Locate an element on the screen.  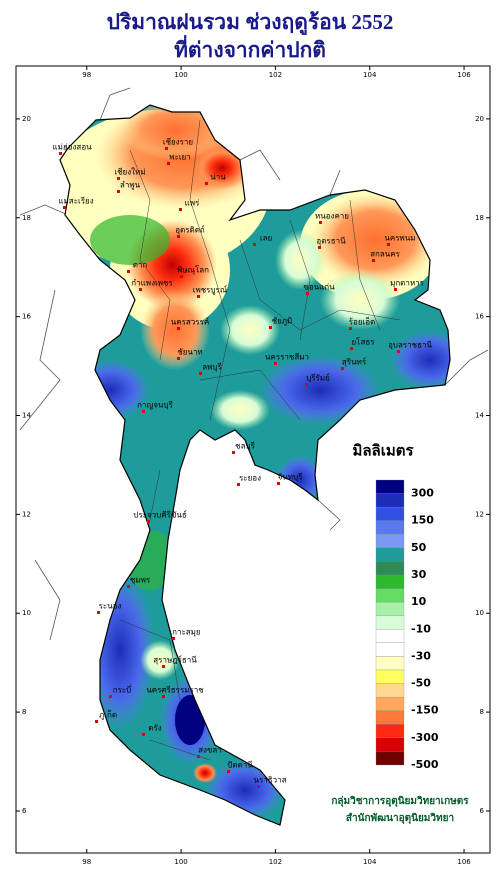
place-label: ประจวบคีรีขันธ์ is located at coordinates (160, 515).